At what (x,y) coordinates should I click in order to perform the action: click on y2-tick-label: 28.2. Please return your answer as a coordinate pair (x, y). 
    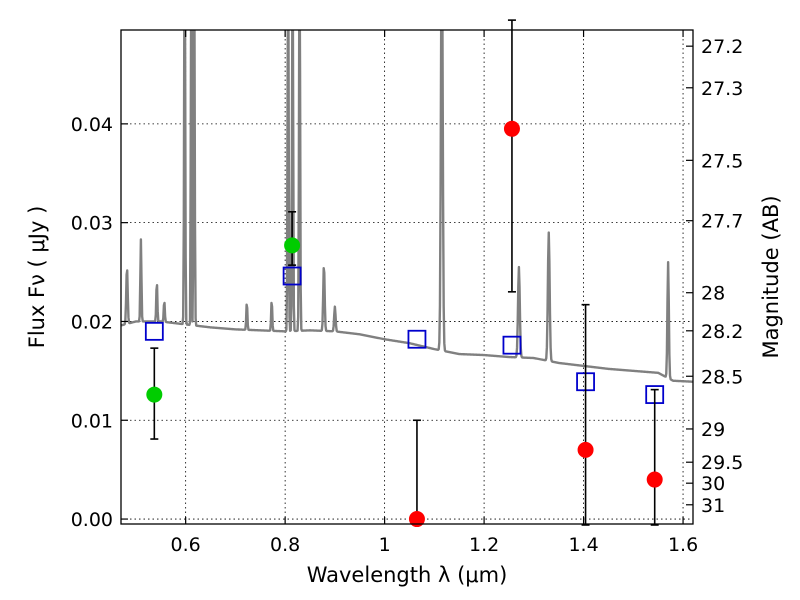
    Looking at the image, I should click on (722, 332).